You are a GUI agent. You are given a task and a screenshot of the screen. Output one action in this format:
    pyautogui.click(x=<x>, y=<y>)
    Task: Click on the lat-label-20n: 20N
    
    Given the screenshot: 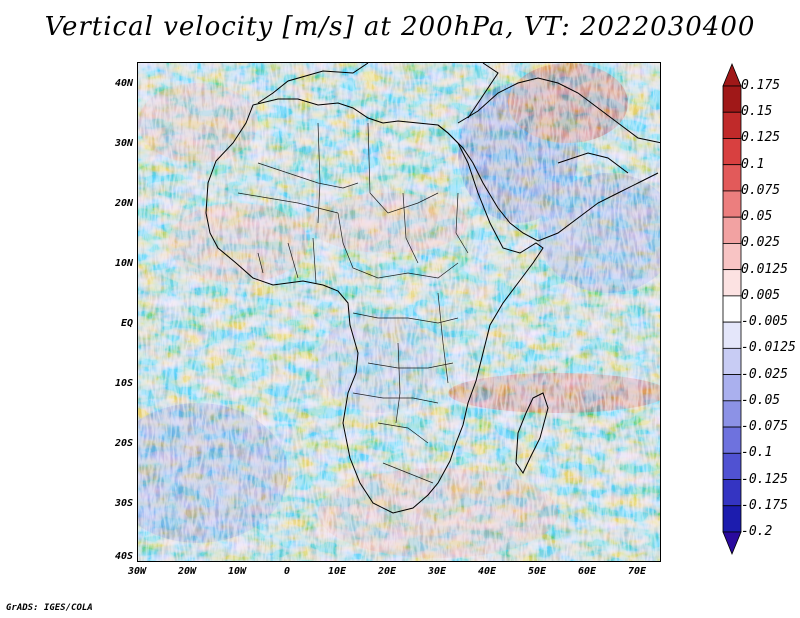 What is the action you would take?
    pyautogui.click(x=123, y=203)
    